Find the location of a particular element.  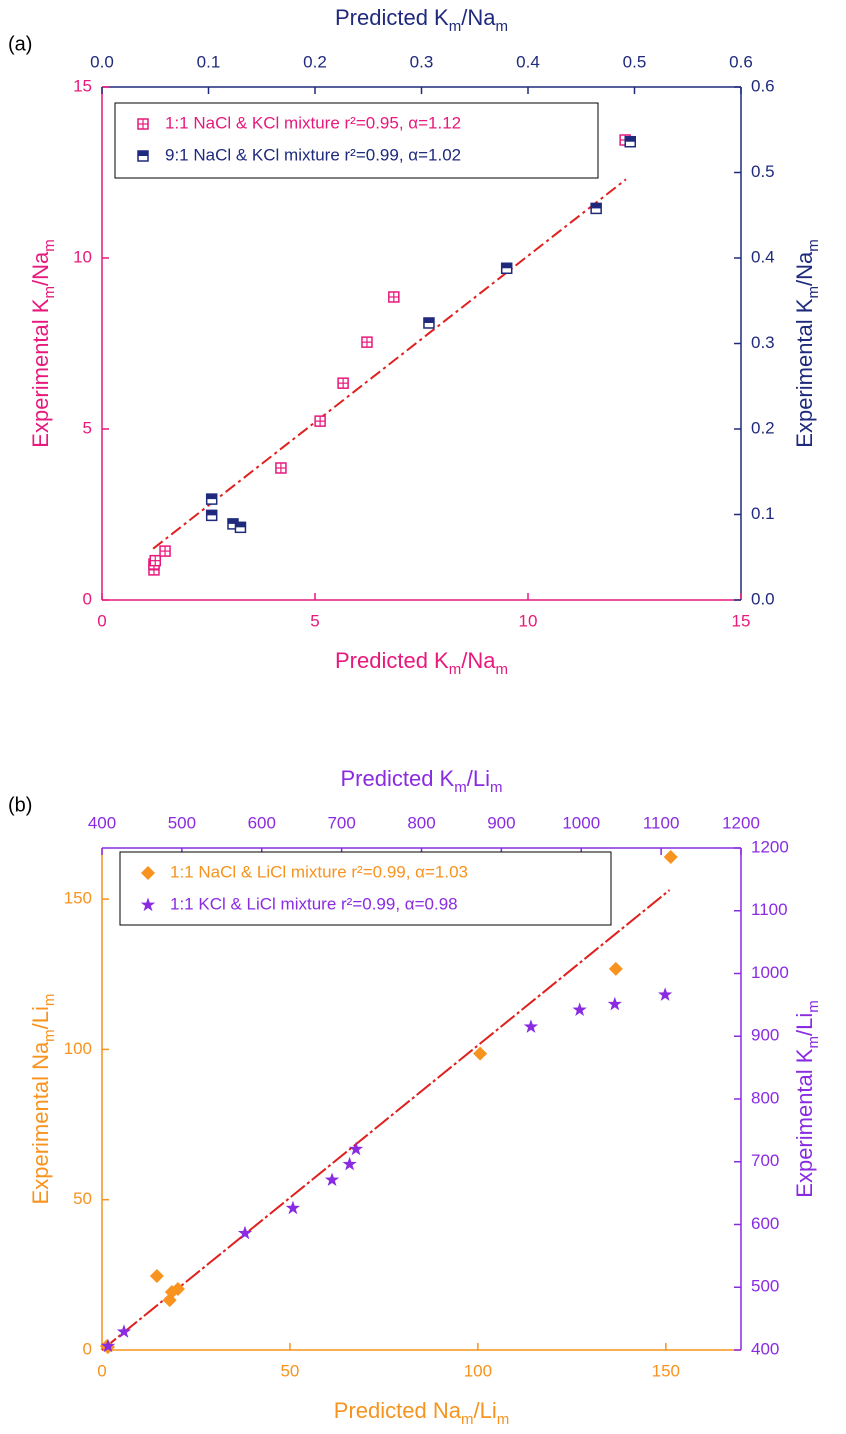

axis-title-part: Predicted K is located at coordinates (392, 660).